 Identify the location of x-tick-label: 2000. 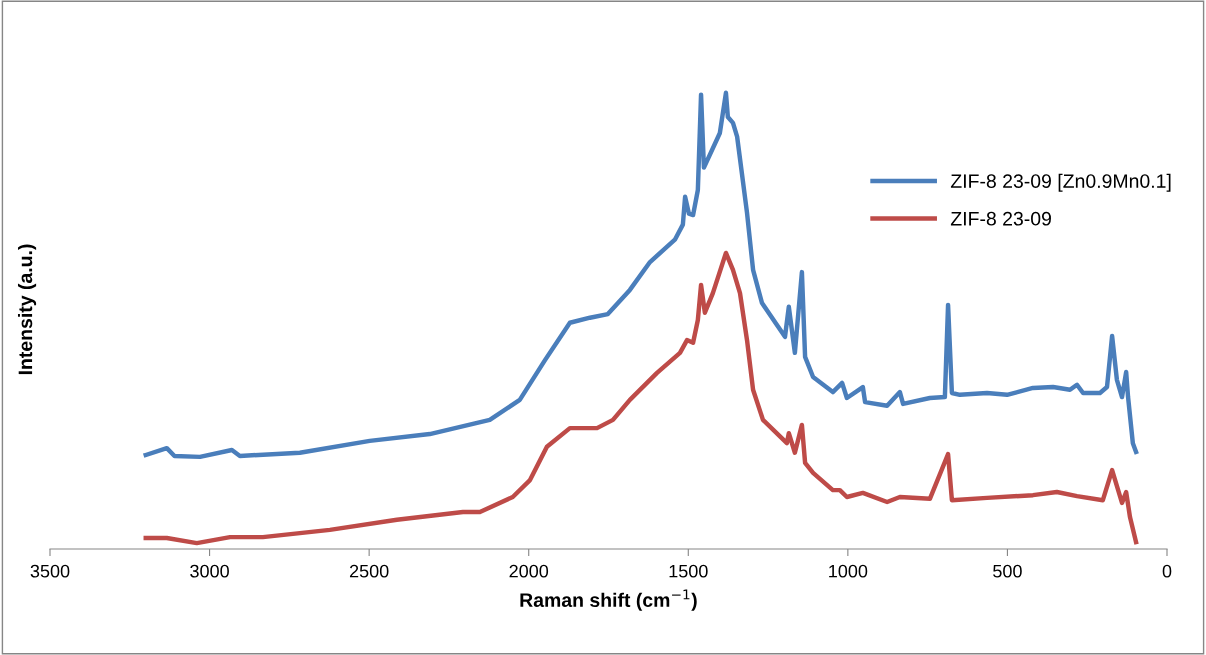
(529, 571).